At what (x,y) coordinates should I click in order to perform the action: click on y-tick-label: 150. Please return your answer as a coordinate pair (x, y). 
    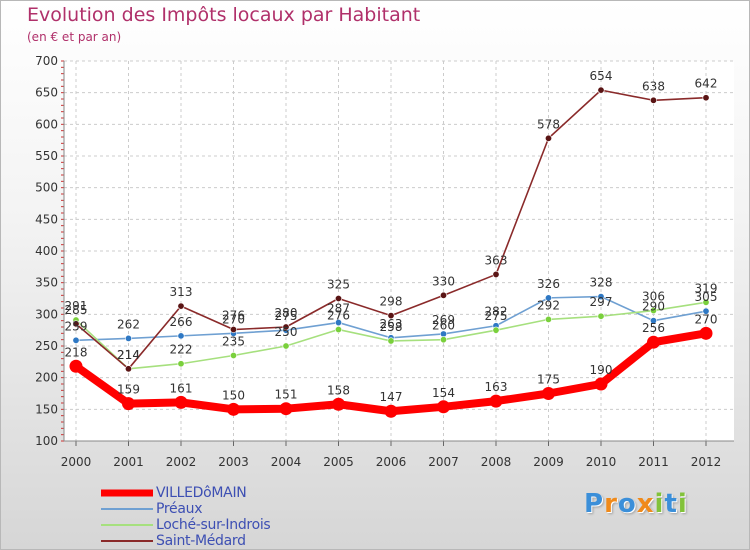
    Looking at the image, I should click on (46, 409).